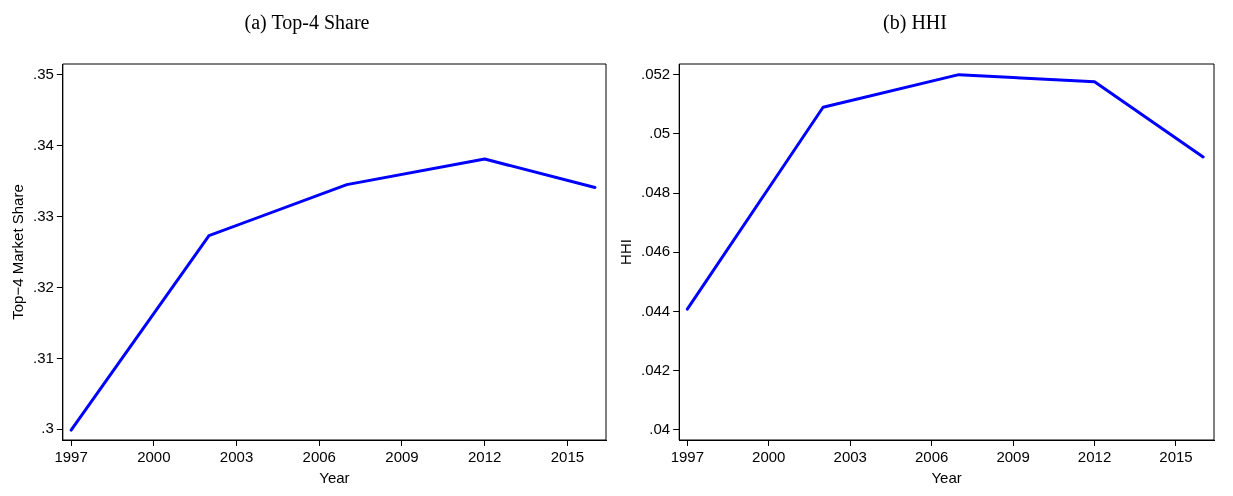 The width and height of the screenshot is (1233, 496). What do you see at coordinates (660, 133) in the screenshot?
I see `y-tick-label: .05` at bounding box center [660, 133].